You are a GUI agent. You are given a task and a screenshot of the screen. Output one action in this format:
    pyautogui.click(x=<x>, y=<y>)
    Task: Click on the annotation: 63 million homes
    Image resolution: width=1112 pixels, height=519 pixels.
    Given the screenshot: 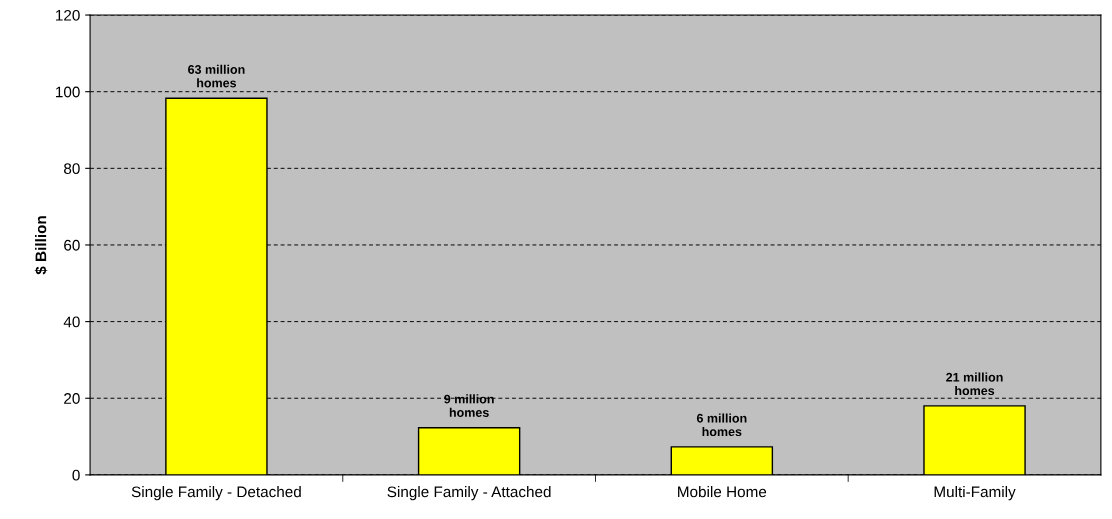 What is the action you would take?
    pyautogui.click(x=216, y=76)
    